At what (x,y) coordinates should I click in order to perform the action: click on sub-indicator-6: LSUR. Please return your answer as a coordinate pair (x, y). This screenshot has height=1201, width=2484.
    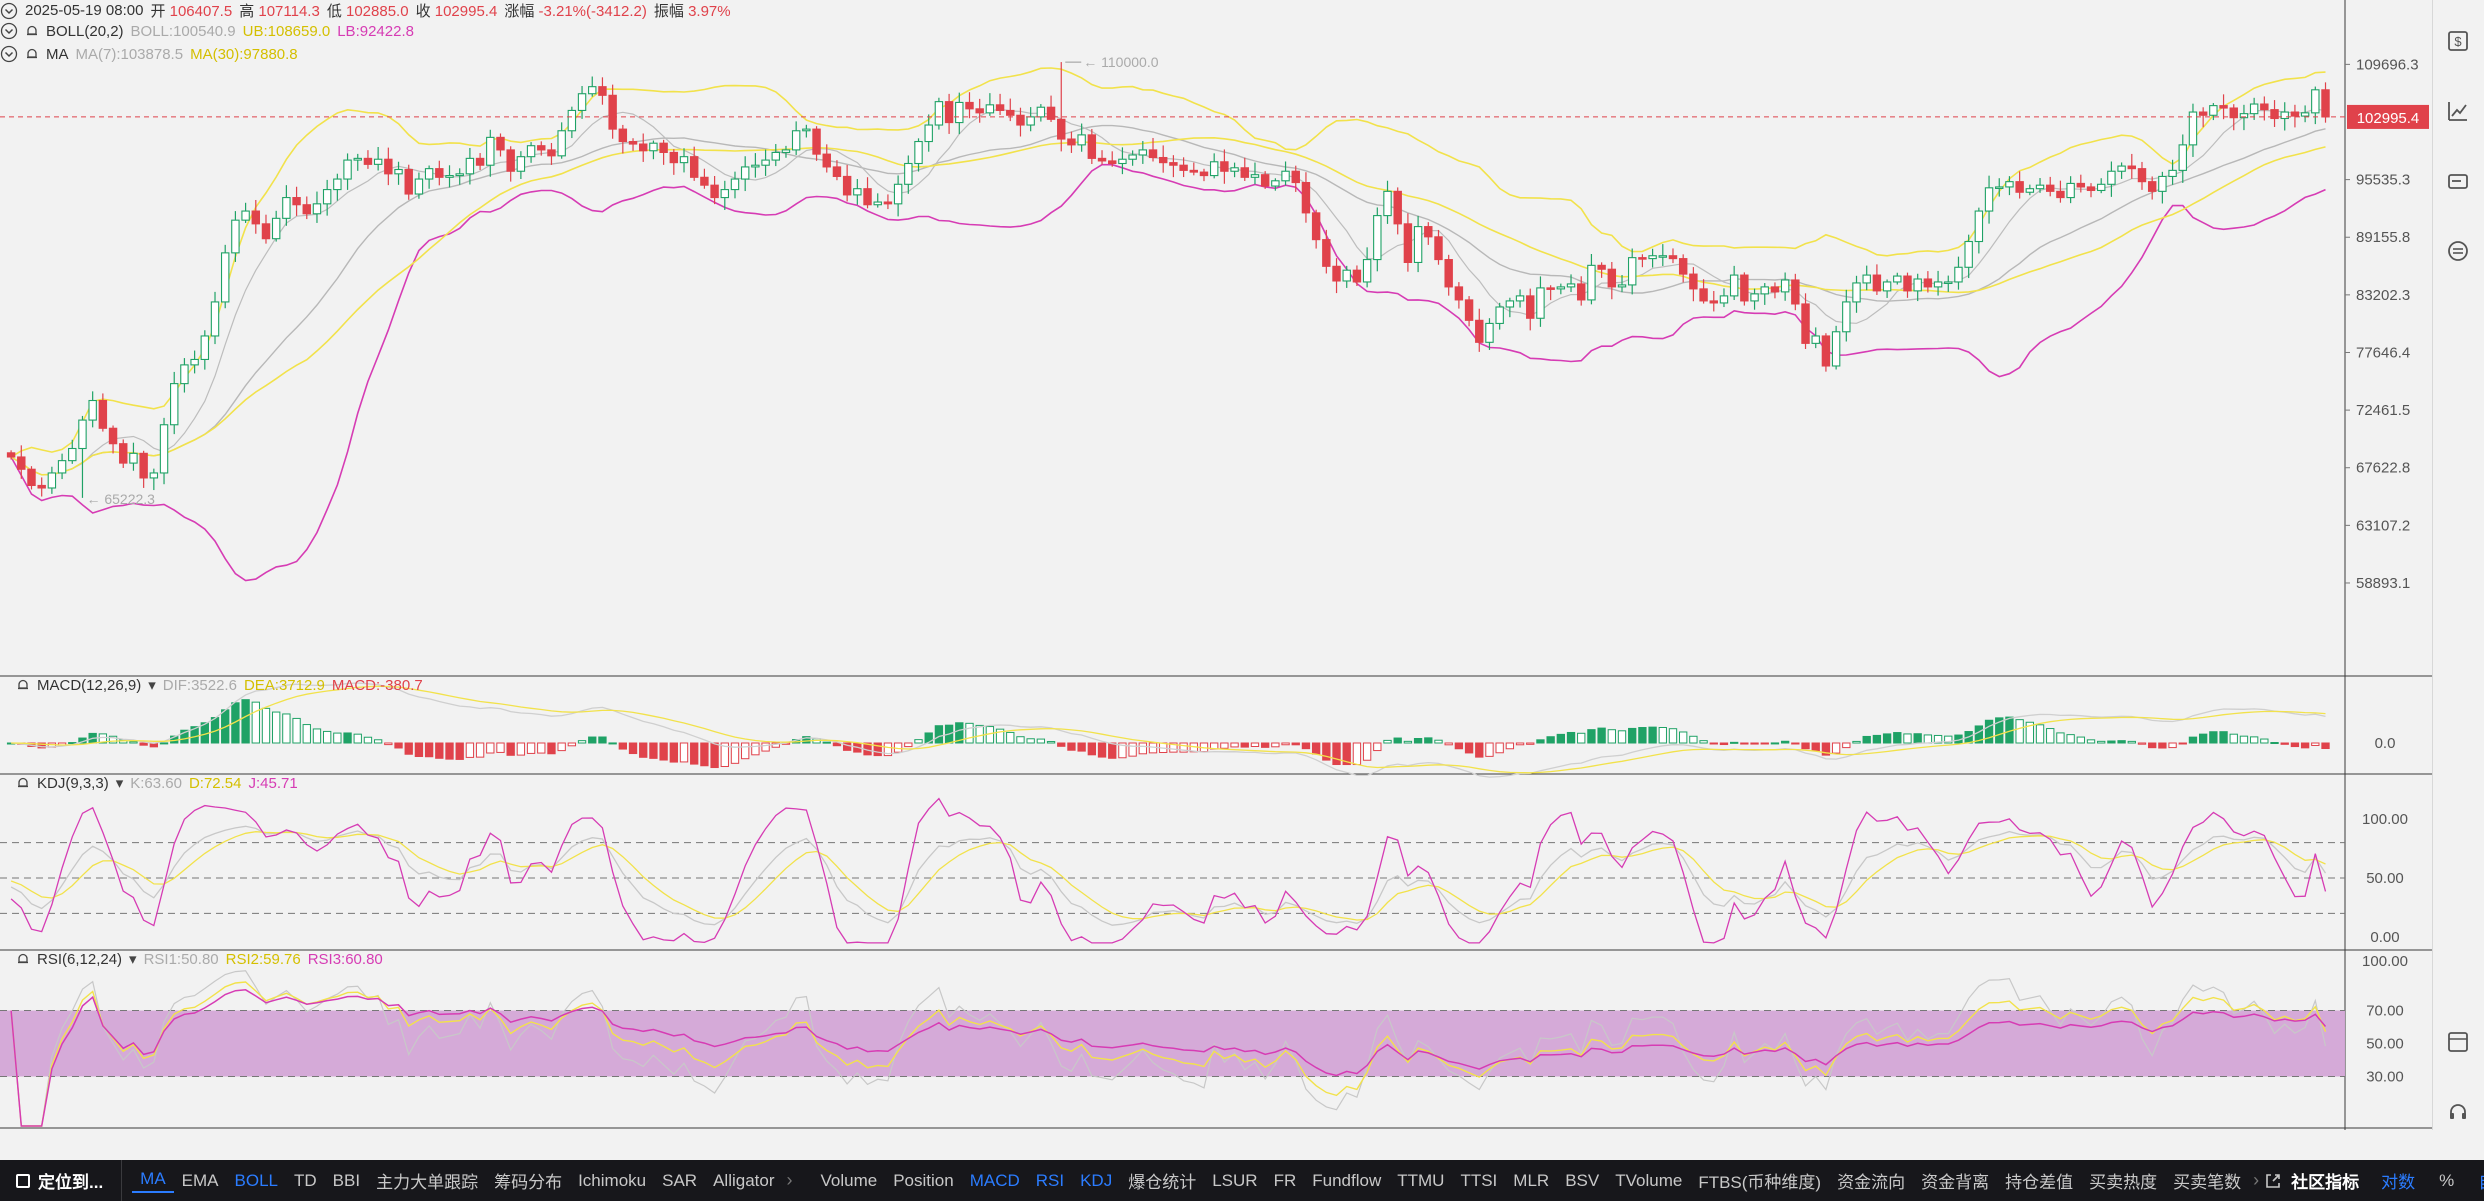
    Looking at the image, I should click on (1235, 1180).